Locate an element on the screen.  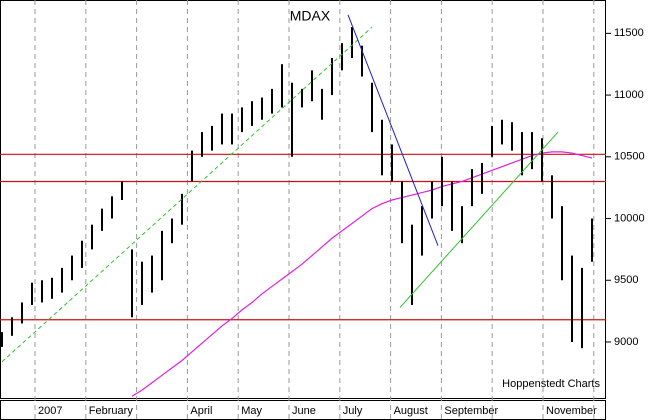
x-tick-label: 2007 is located at coordinates (50, 411).